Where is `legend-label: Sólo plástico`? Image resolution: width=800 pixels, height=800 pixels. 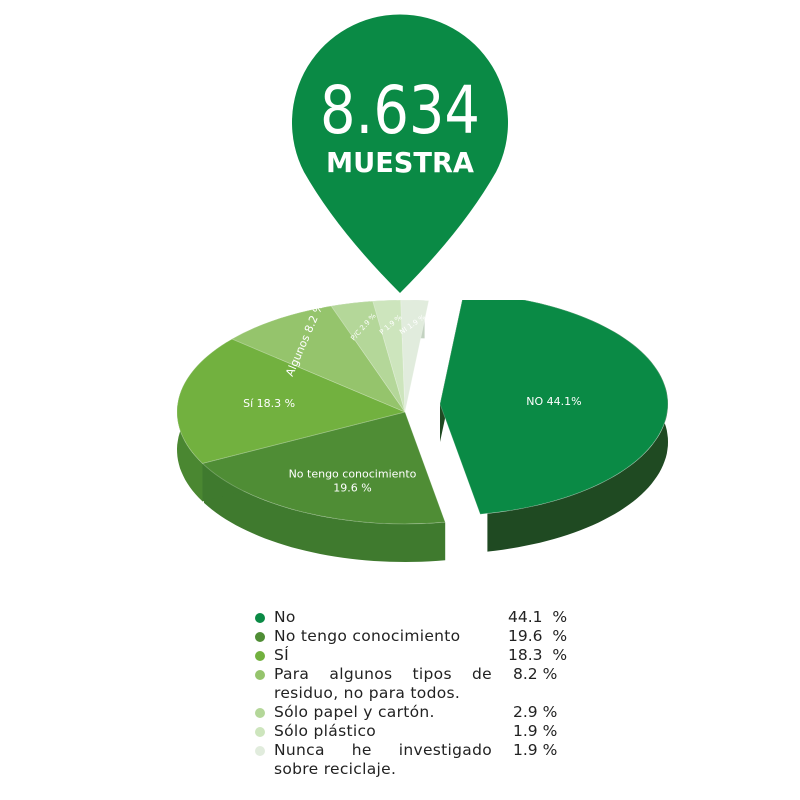
legend-label: Sólo plástico is located at coordinates (383, 731).